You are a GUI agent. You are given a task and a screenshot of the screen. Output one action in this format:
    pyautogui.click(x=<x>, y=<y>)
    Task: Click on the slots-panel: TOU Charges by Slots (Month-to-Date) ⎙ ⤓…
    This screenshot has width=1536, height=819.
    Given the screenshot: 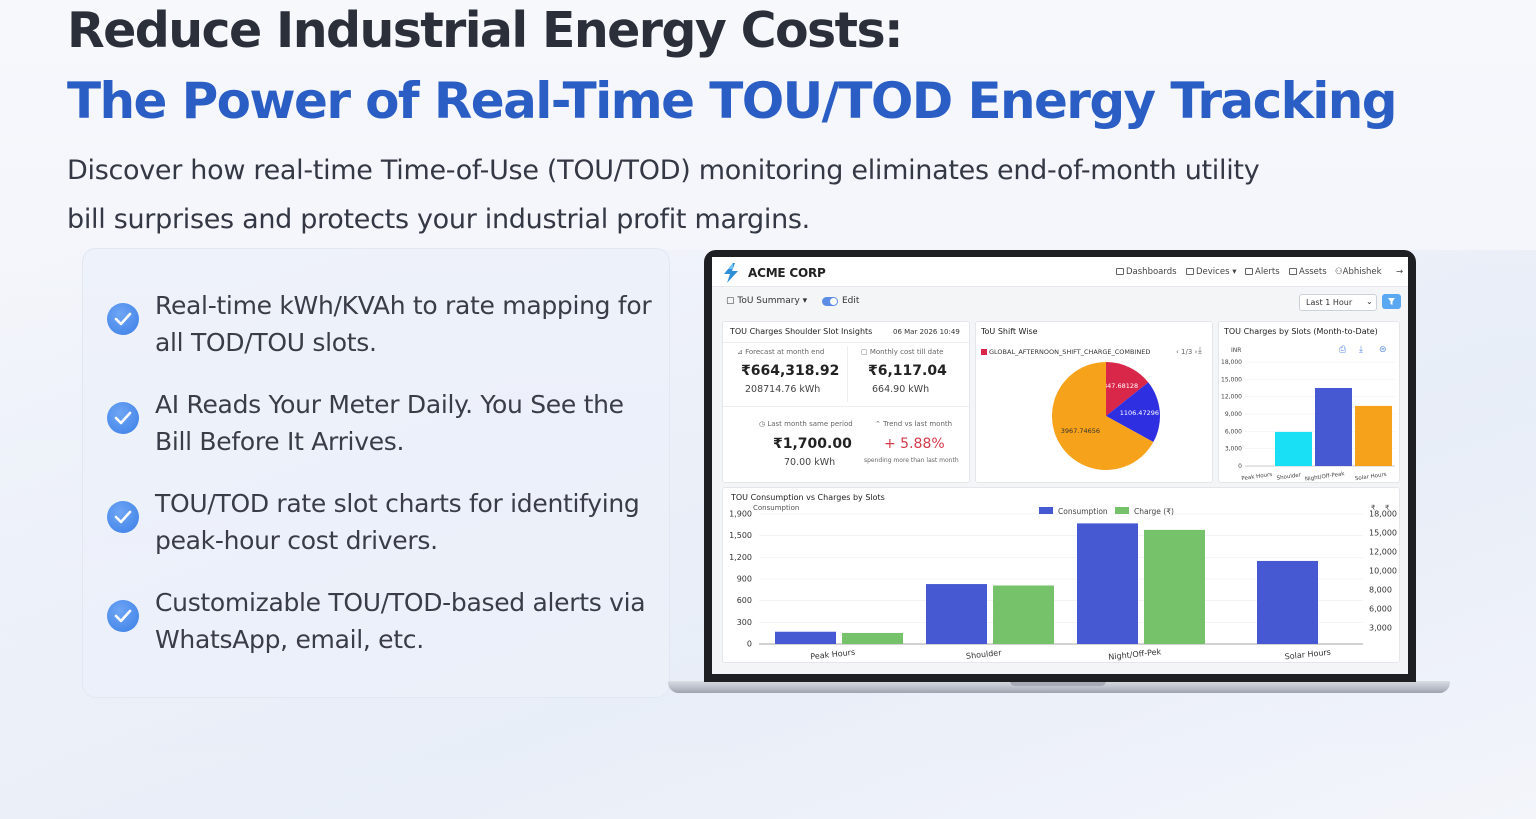 What is the action you would take?
    pyautogui.click(x=1309, y=402)
    